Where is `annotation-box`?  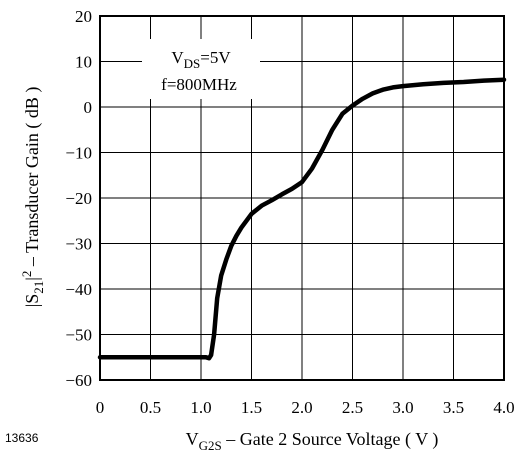 annotation-box is located at coordinates (201, 69).